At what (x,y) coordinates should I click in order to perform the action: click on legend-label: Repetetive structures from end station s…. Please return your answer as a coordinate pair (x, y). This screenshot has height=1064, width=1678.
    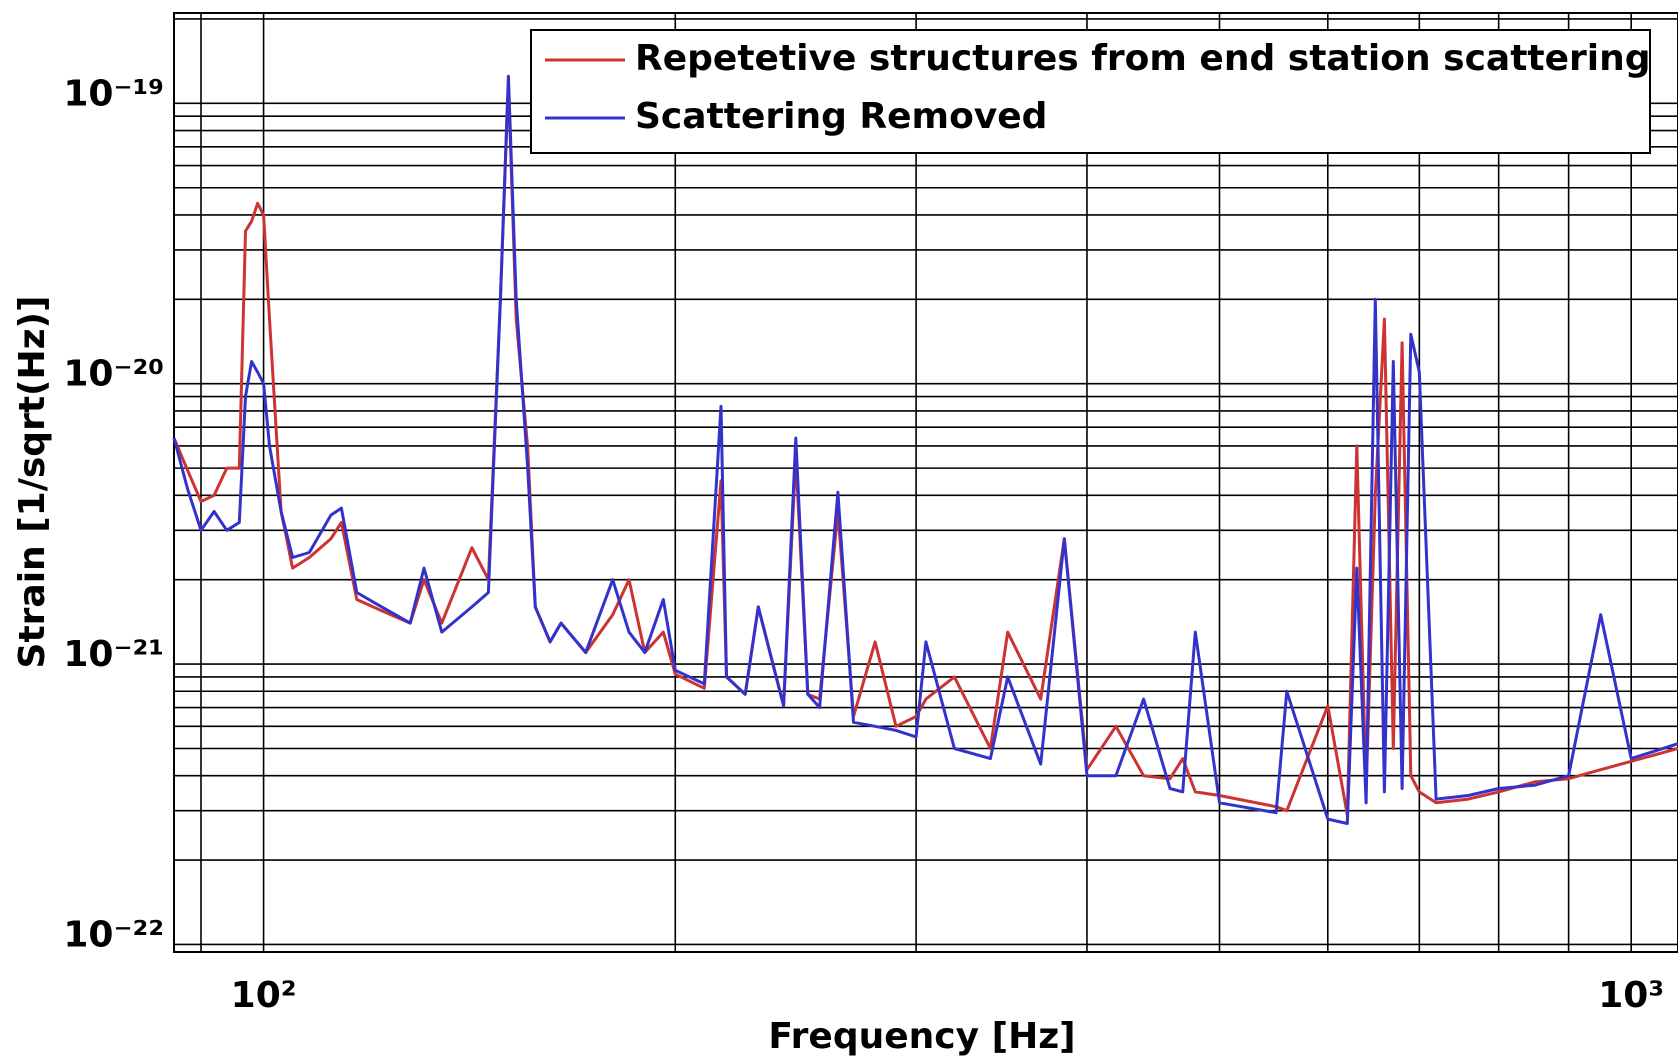
    Looking at the image, I should click on (1143, 58).